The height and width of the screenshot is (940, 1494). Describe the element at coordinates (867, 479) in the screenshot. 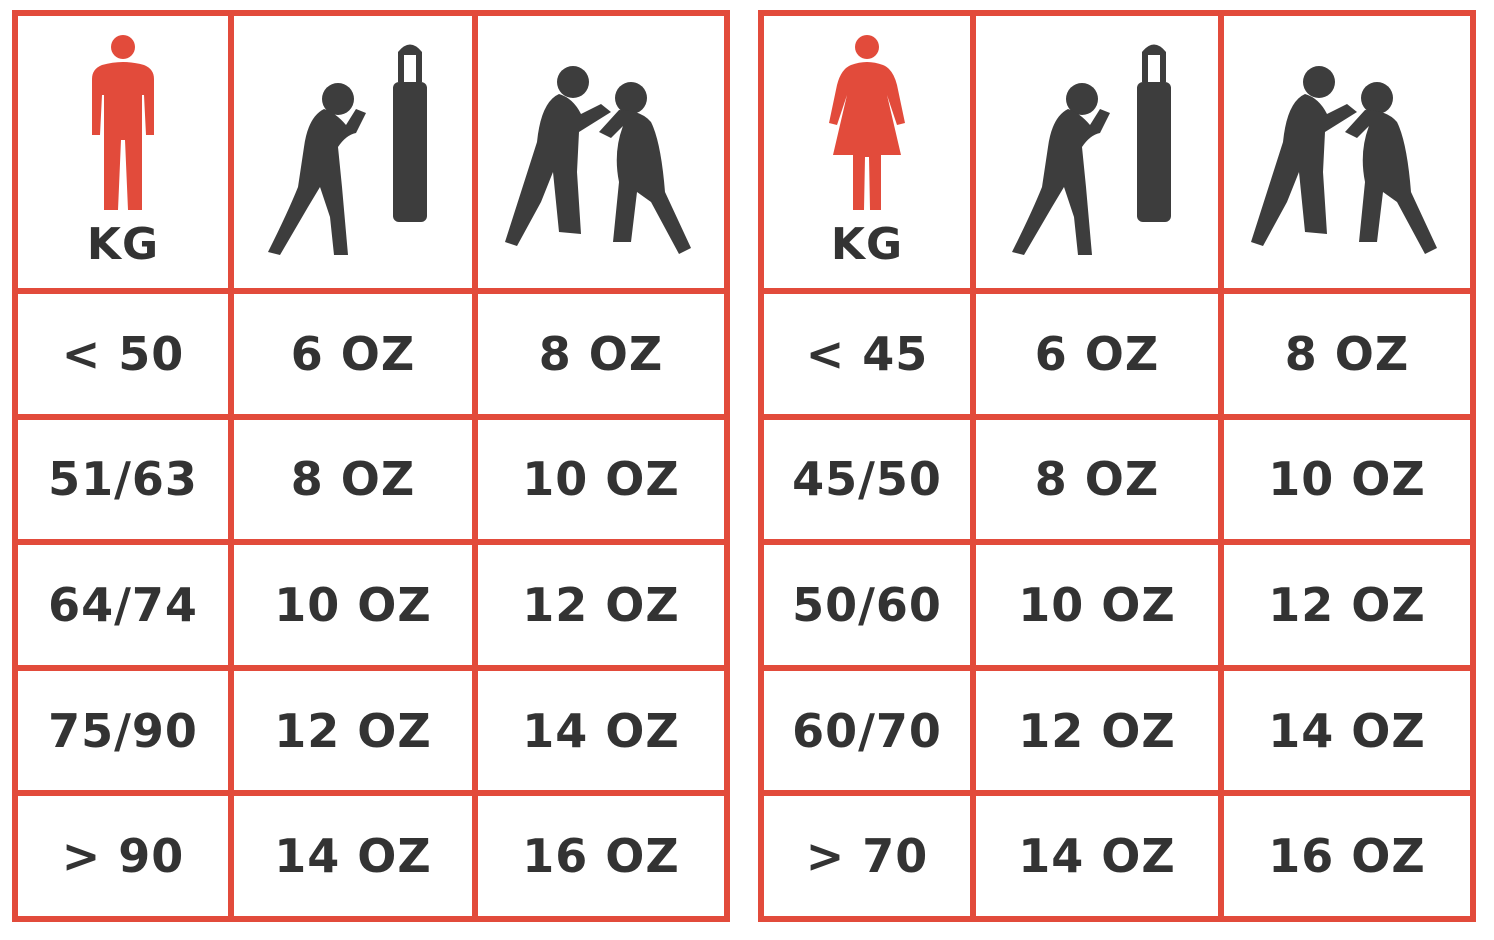

I see `weight-range-cell: 45/50` at that location.